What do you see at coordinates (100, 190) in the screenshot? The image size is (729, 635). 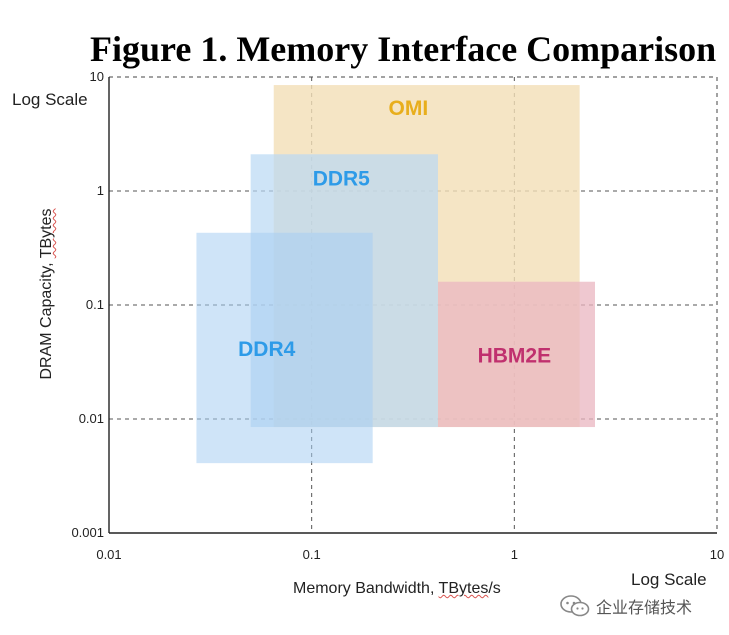 I see `y-tick-label: 1` at bounding box center [100, 190].